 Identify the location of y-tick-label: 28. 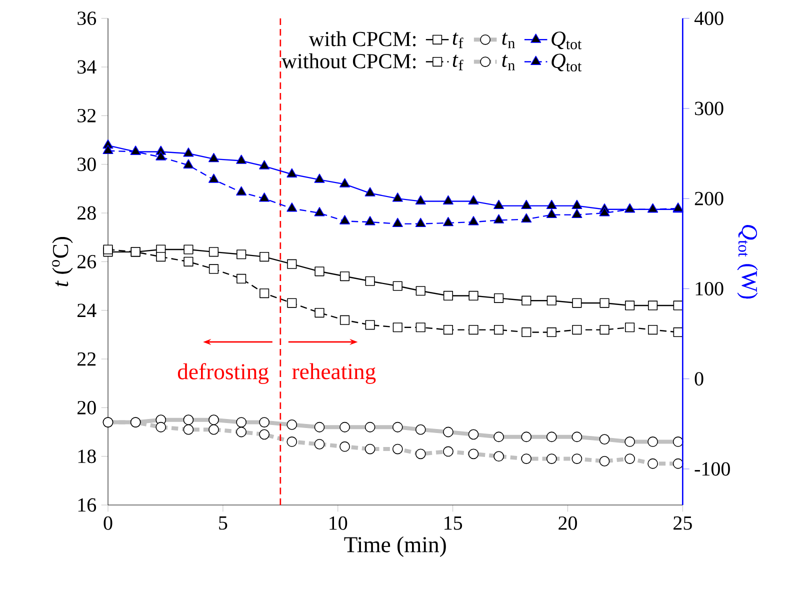
(87, 213).